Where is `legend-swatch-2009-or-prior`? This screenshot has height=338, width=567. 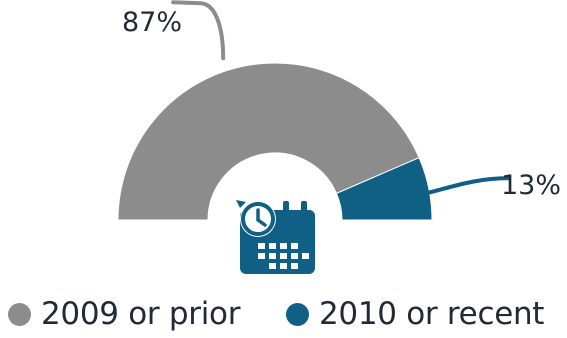
legend-swatch-2009-or-prior is located at coordinates (19, 314).